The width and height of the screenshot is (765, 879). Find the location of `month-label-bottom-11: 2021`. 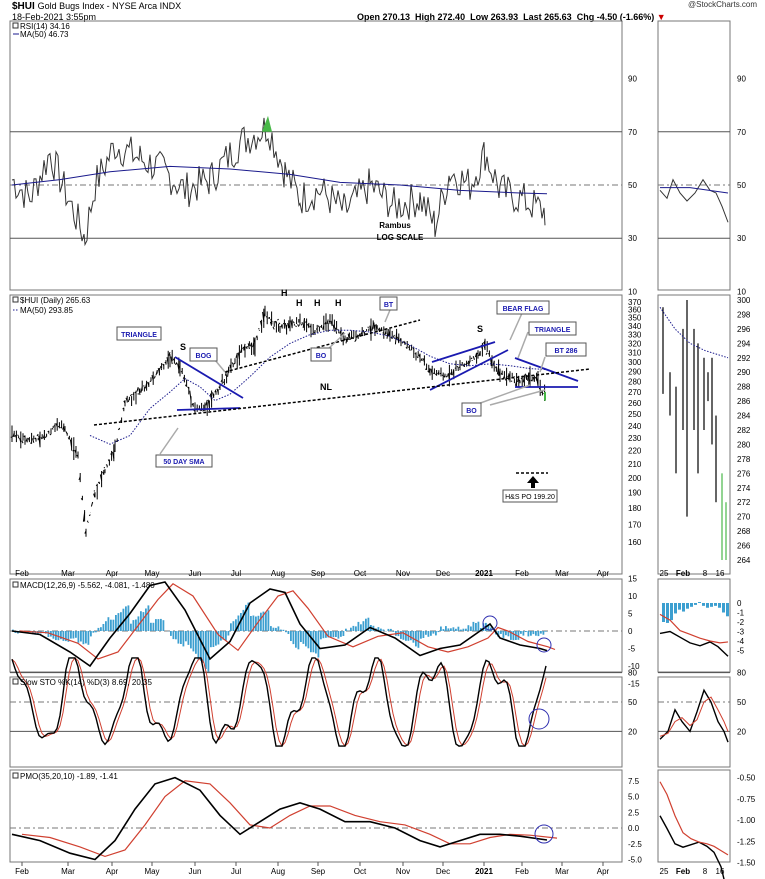

month-label-bottom-11: 2021 is located at coordinates (484, 871).